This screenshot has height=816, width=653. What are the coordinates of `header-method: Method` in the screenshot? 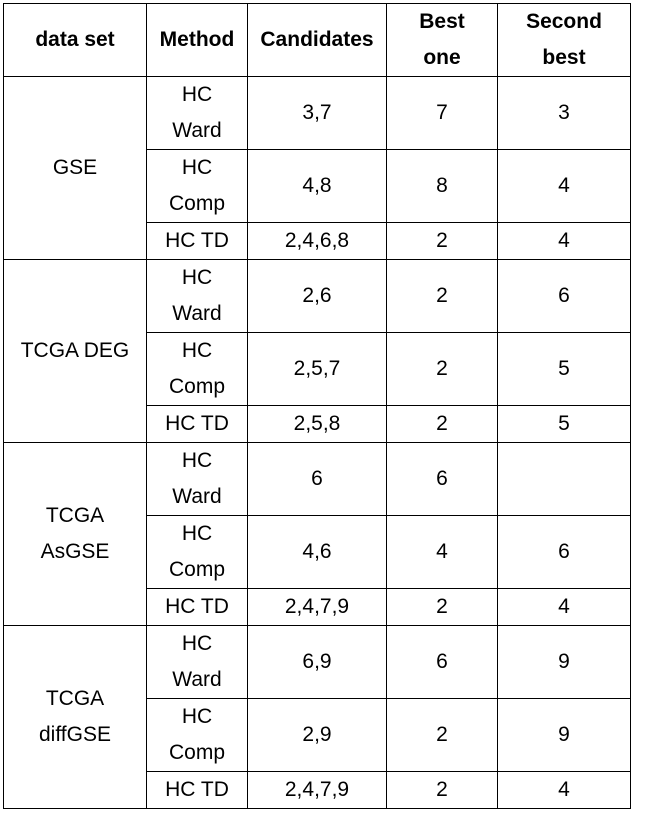 It's located at (197, 40).